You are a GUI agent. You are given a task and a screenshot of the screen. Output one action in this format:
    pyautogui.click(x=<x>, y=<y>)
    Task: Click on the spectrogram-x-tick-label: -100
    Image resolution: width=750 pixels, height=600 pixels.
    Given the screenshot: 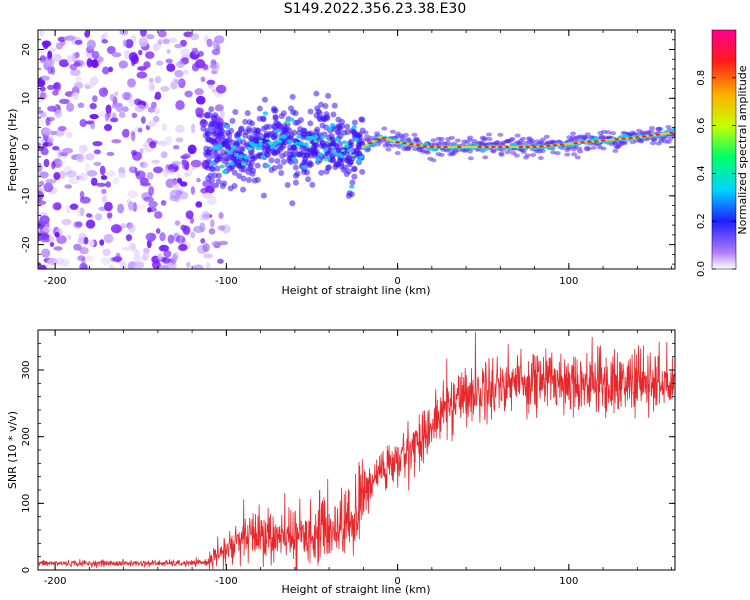 What is the action you would take?
    pyautogui.click(x=226, y=281)
    